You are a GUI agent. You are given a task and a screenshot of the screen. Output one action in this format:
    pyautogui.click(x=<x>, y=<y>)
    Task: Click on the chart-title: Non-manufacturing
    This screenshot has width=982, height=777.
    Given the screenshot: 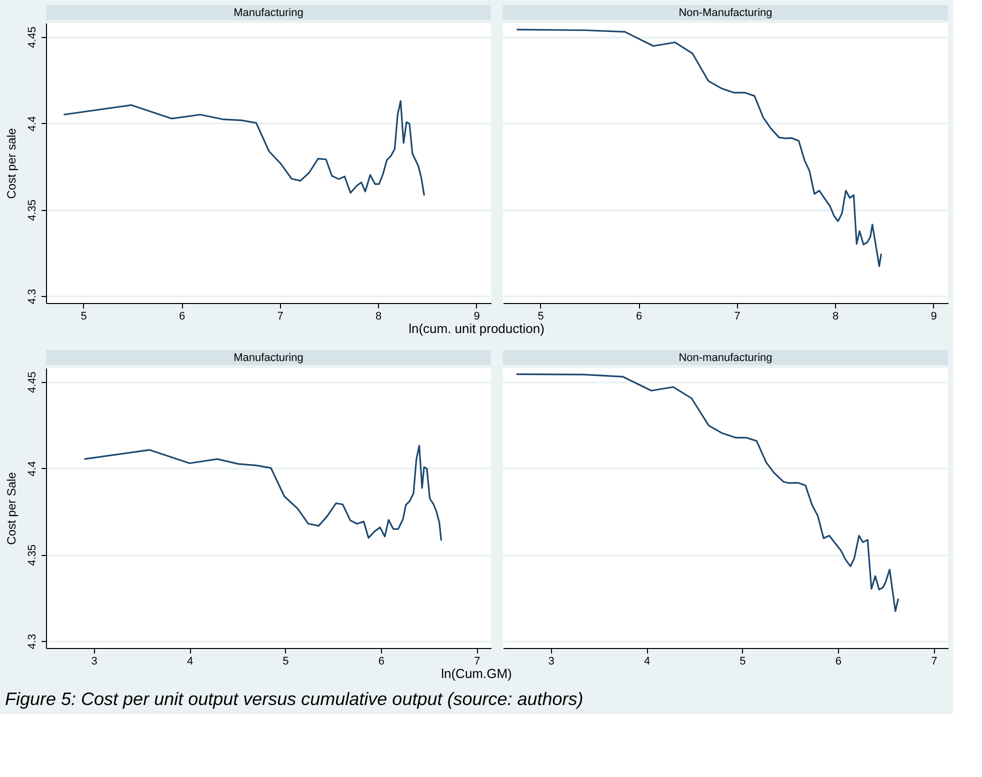 What is the action you would take?
    pyautogui.click(x=725, y=358)
    